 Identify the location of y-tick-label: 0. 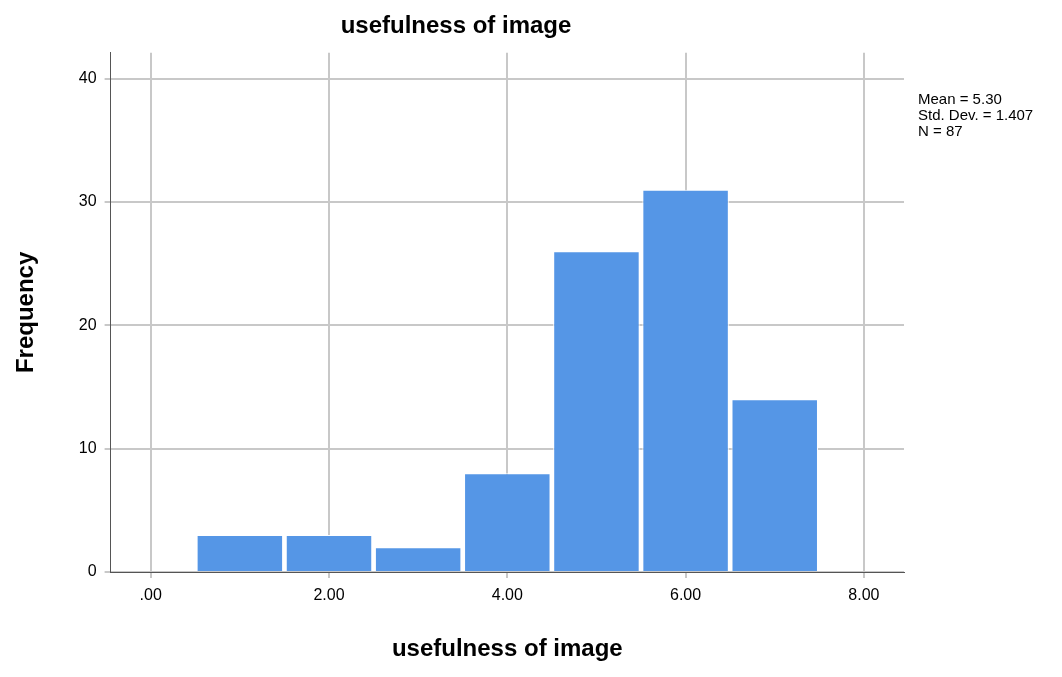
(92, 571).